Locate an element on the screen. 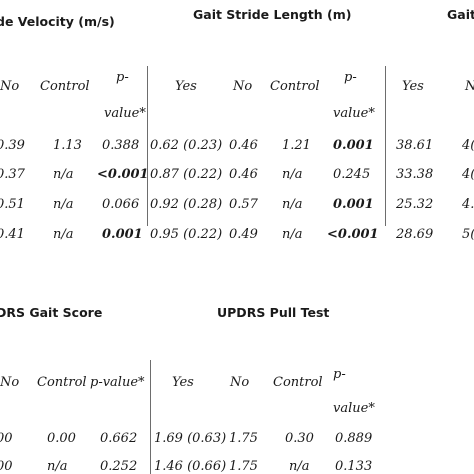 This screenshot has height=474, width=474. cell-control: 1.13 is located at coordinates (67, 145).